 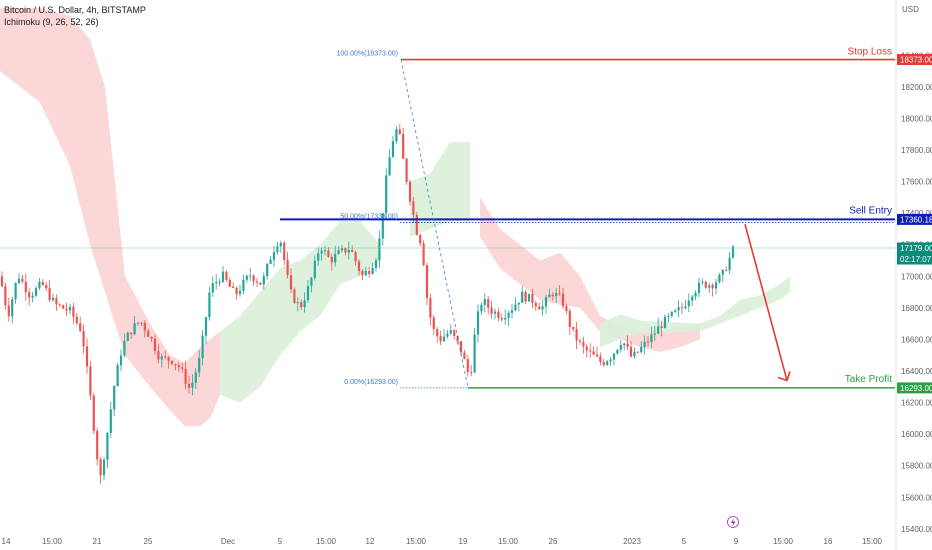 What do you see at coordinates (371, 382) in the screenshot?
I see `fib-bottom-label: 0.00%(16293.00)` at bounding box center [371, 382].